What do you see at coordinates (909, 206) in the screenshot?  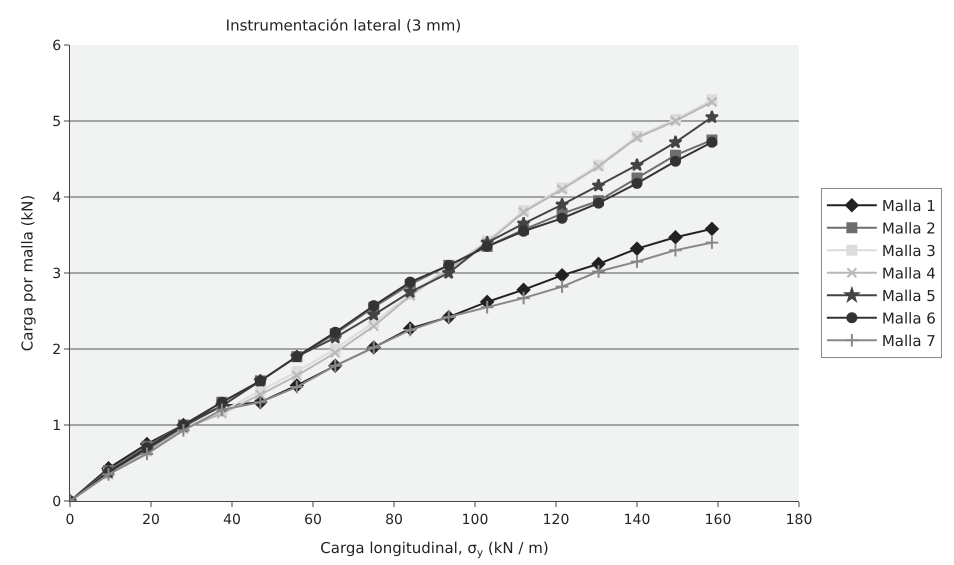 I see `legend-label: Malla 1` at bounding box center [909, 206].